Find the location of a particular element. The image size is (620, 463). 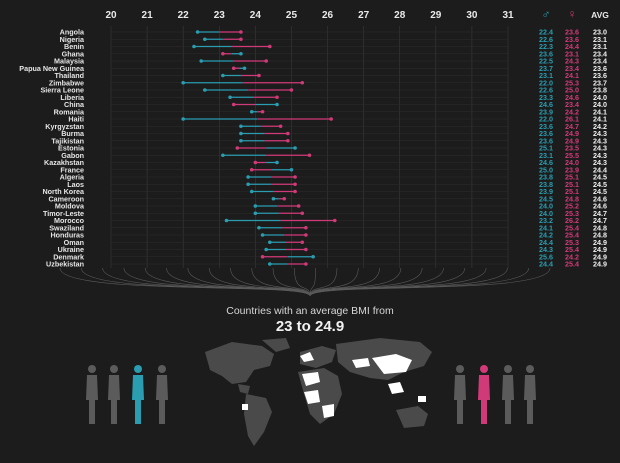

data-row: Honduras 24.2 25.4 24.8 is located at coordinates (328, 235).